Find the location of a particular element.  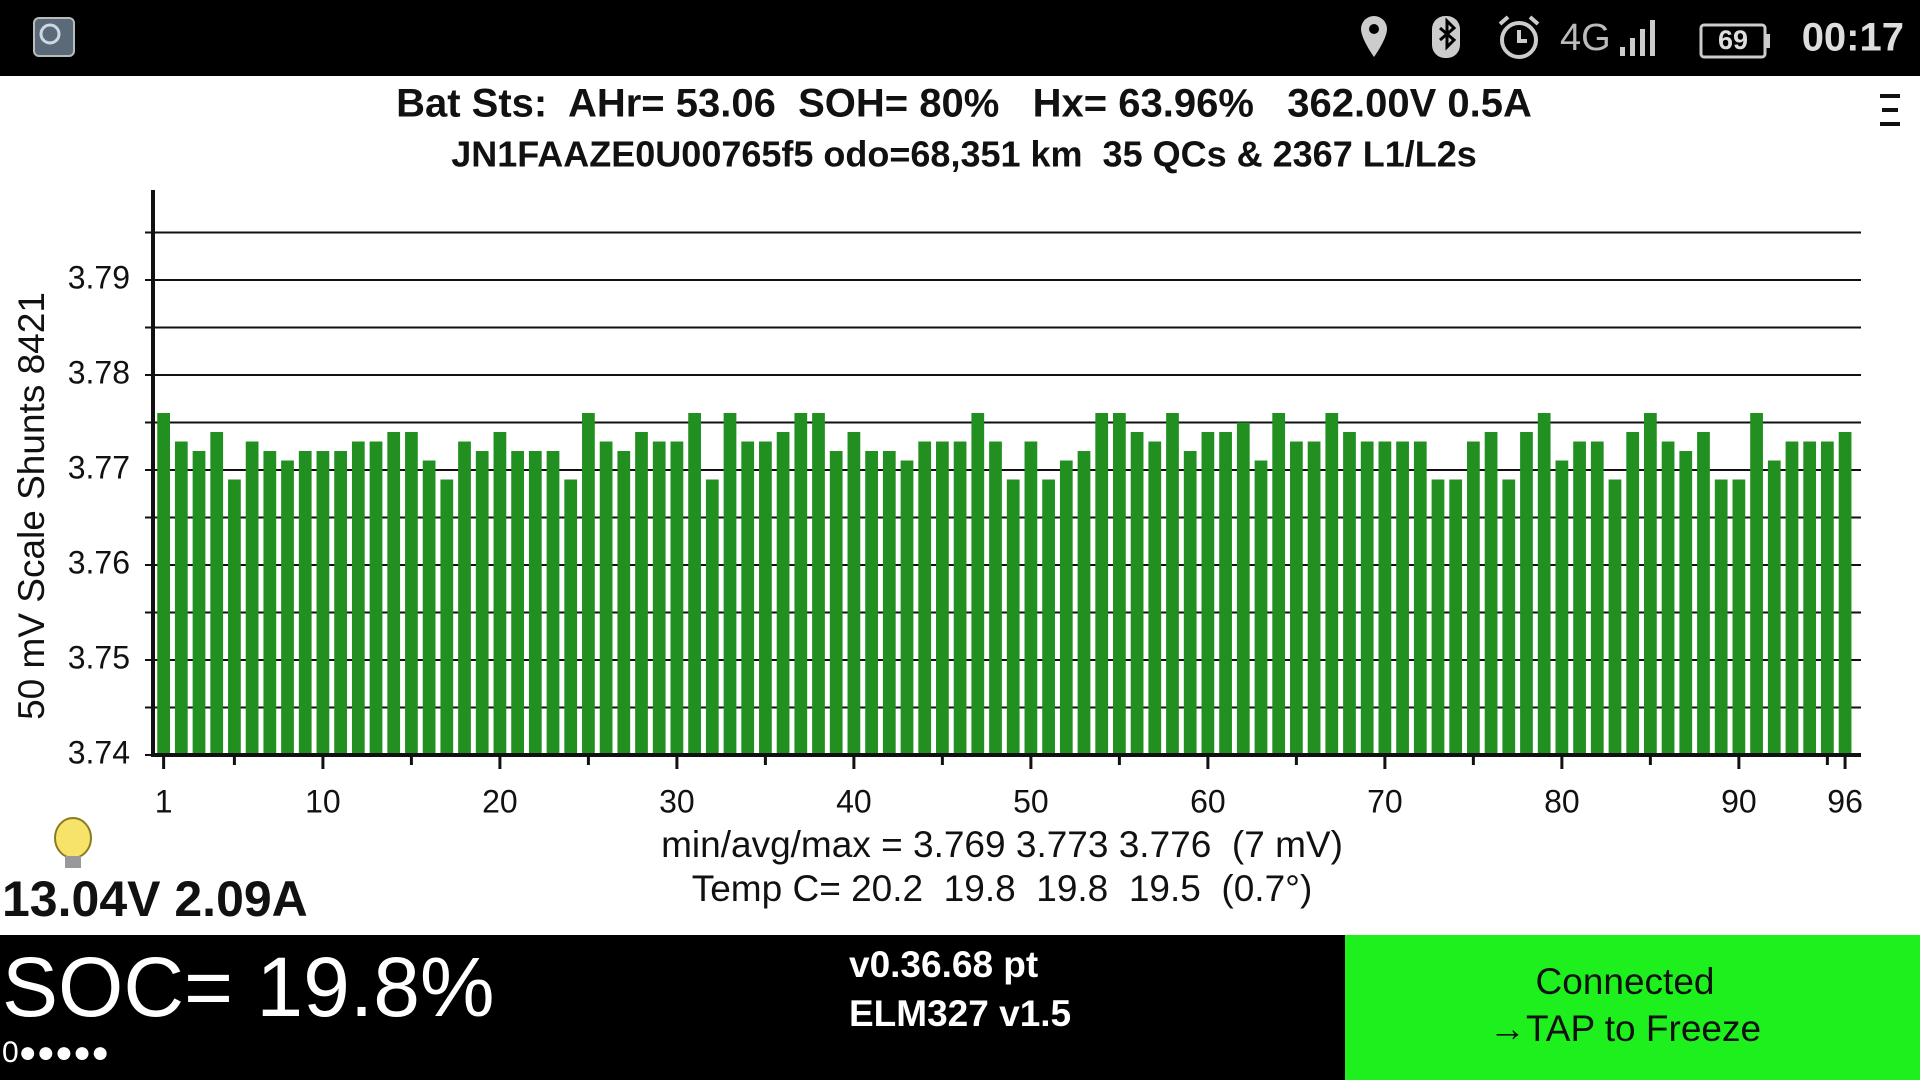

y-tick-label: 3.78 is located at coordinates (99, 372).